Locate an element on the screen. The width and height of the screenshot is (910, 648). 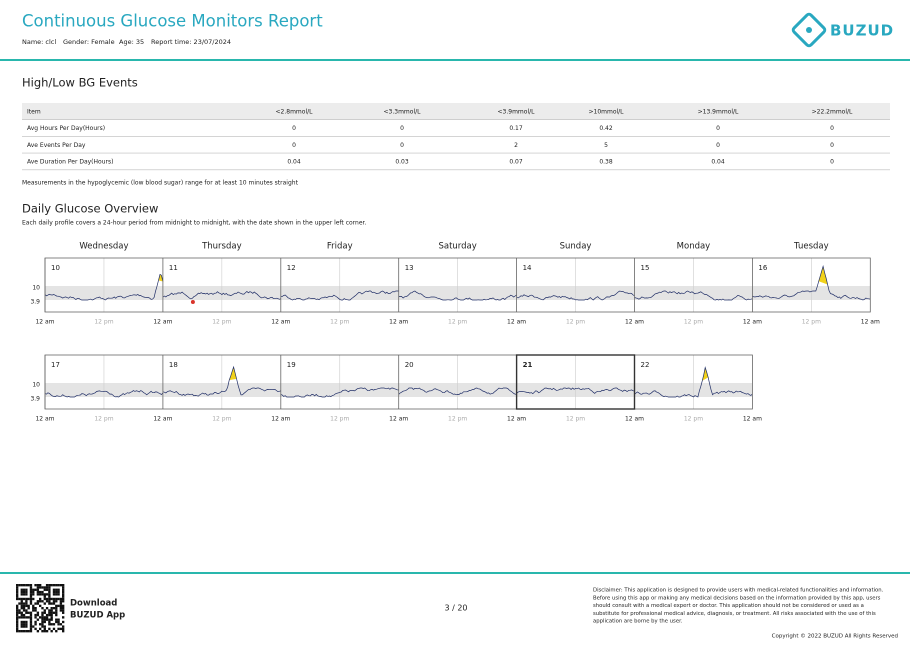
table-cell: 0.38 is located at coordinates (606, 161).